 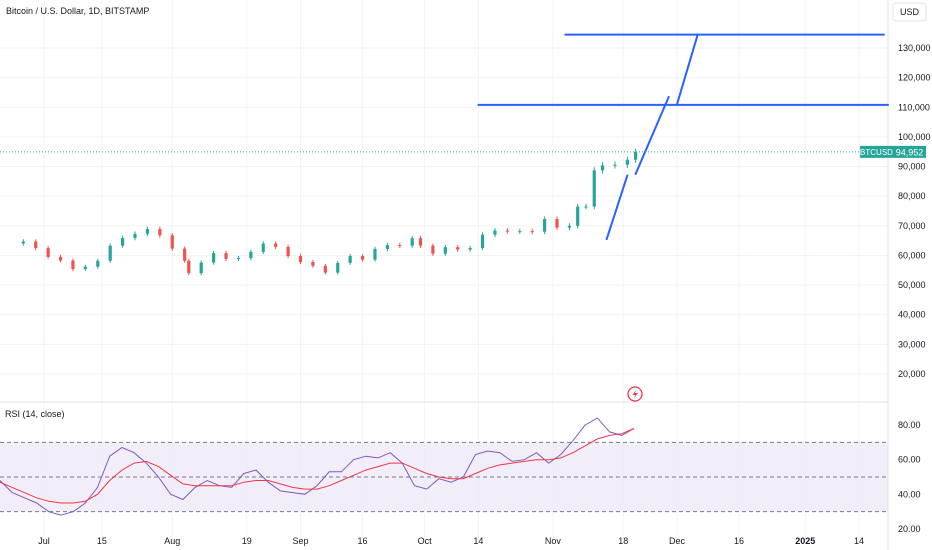 I want to click on time-axis-label: Oct, so click(x=425, y=541).